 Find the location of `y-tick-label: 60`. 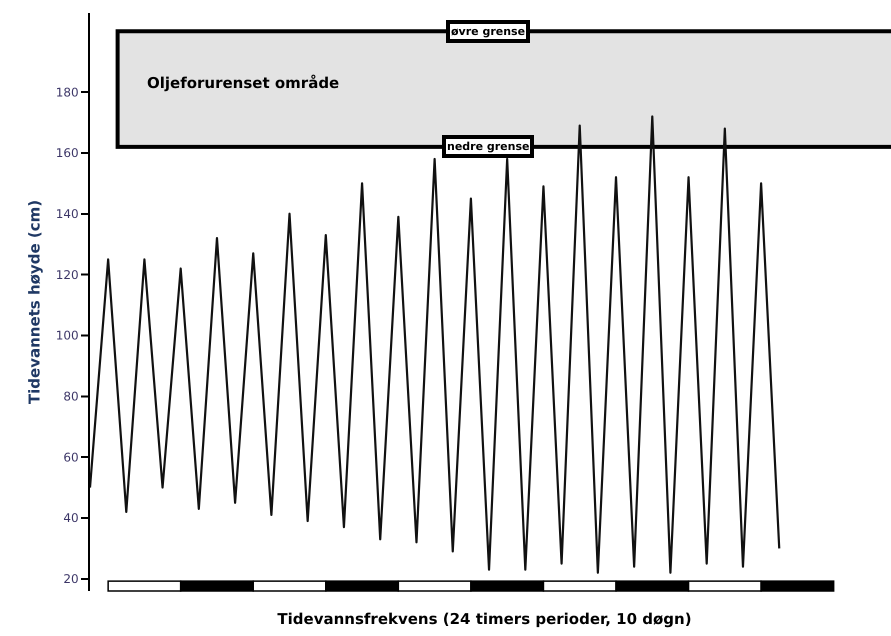

y-tick-label: 60 is located at coordinates (71, 457).